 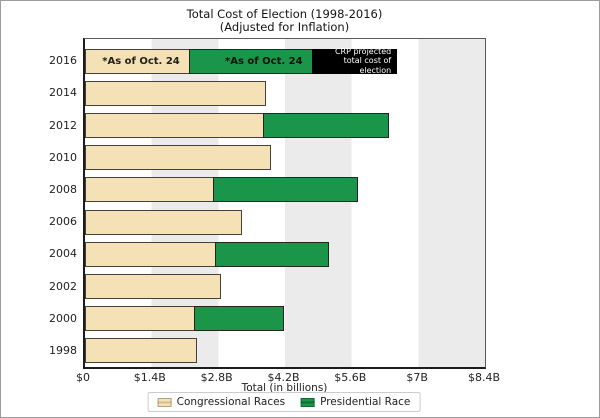 I want to click on bar-2016-congressional: *As of Oct. 24, so click(x=137, y=61).